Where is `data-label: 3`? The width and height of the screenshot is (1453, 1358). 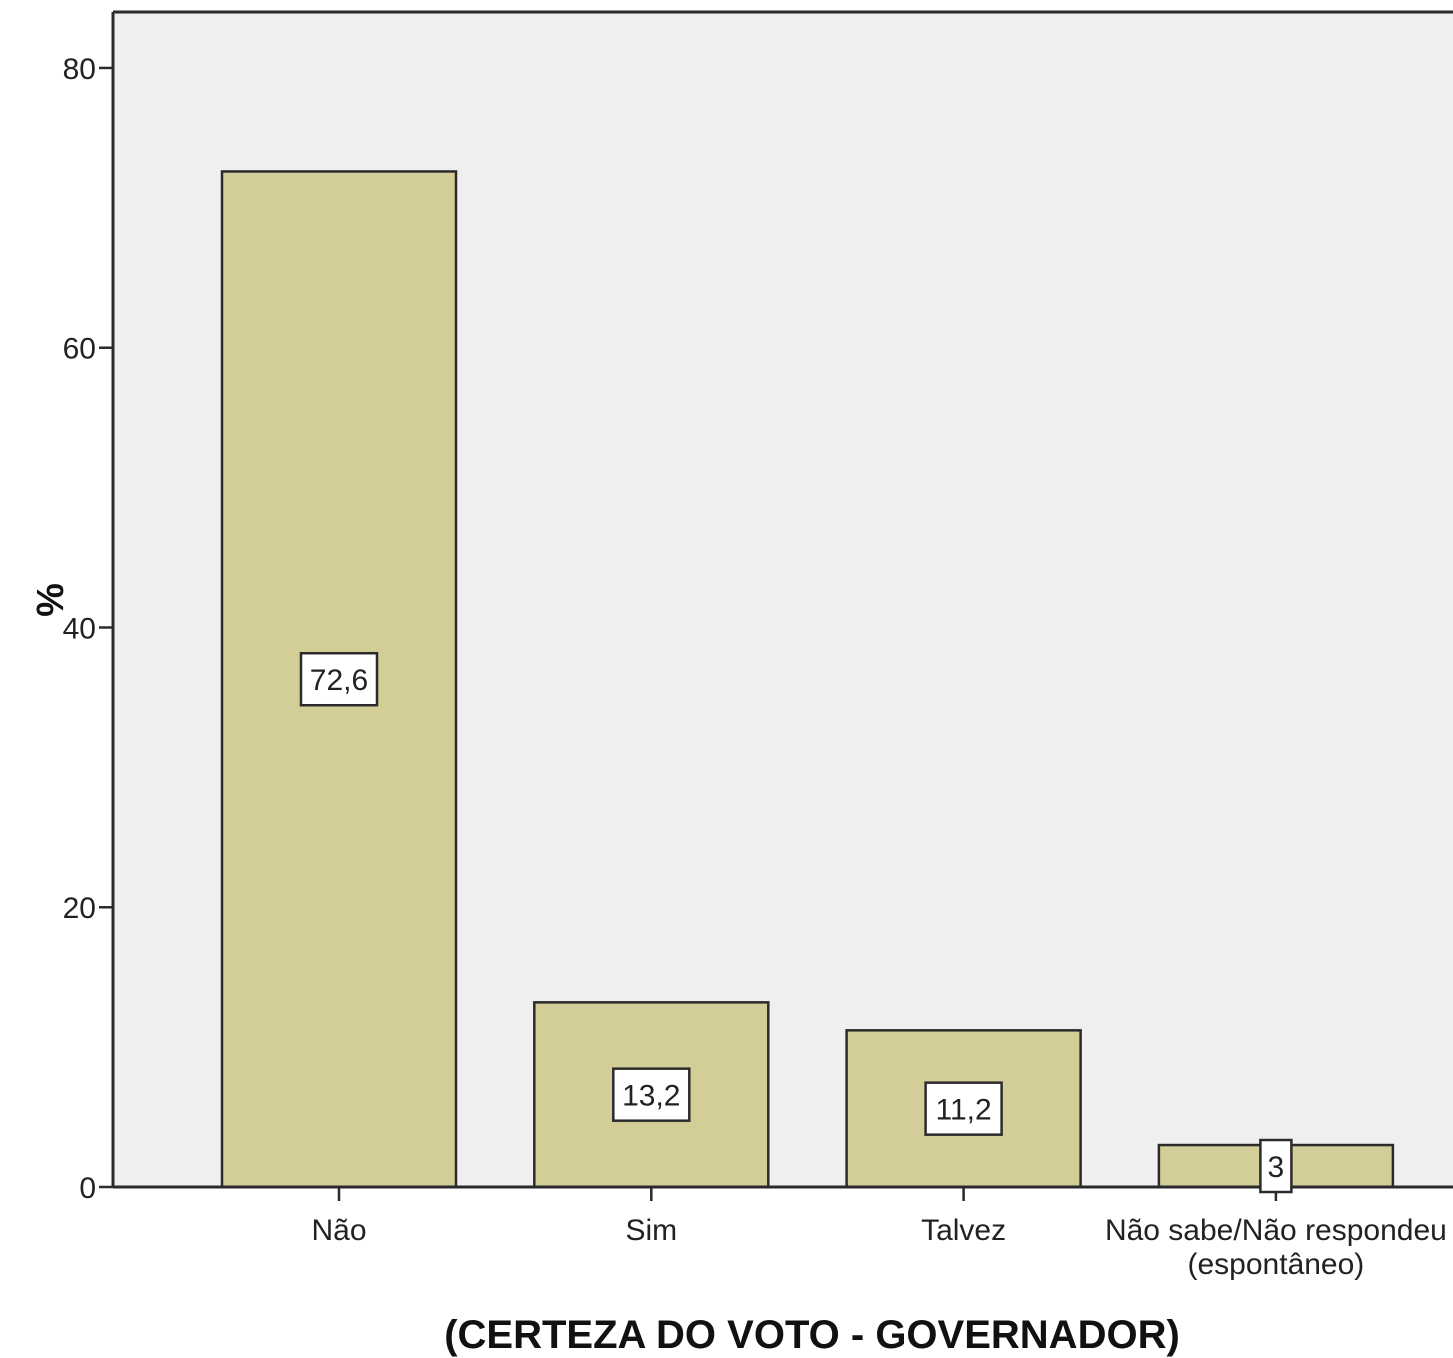 data-label: 3 is located at coordinates (1276, 1167).